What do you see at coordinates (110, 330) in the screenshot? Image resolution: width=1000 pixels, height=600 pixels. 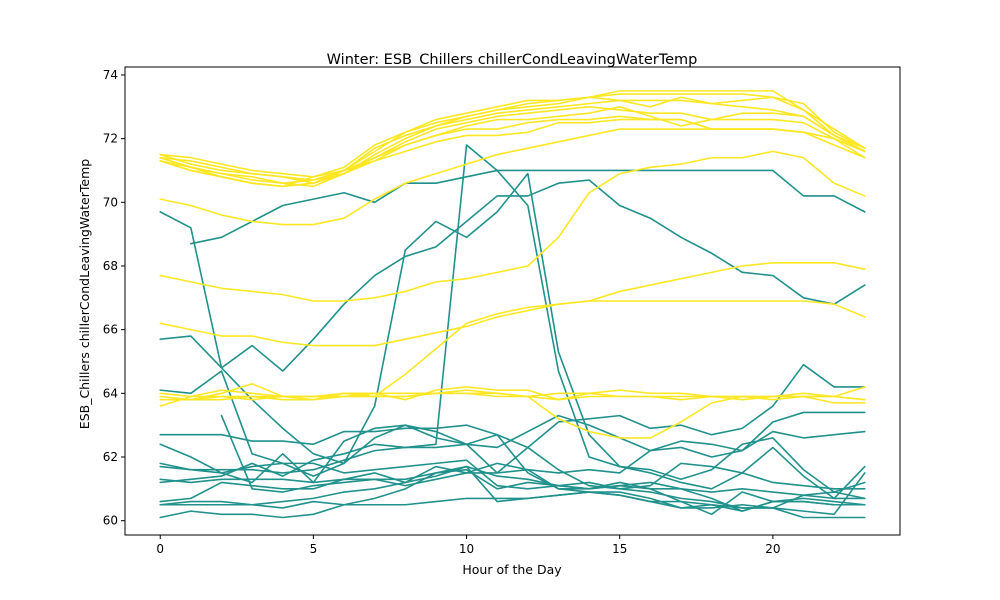 I see `y-tick-label: 66` at bounding box center [110, 330].